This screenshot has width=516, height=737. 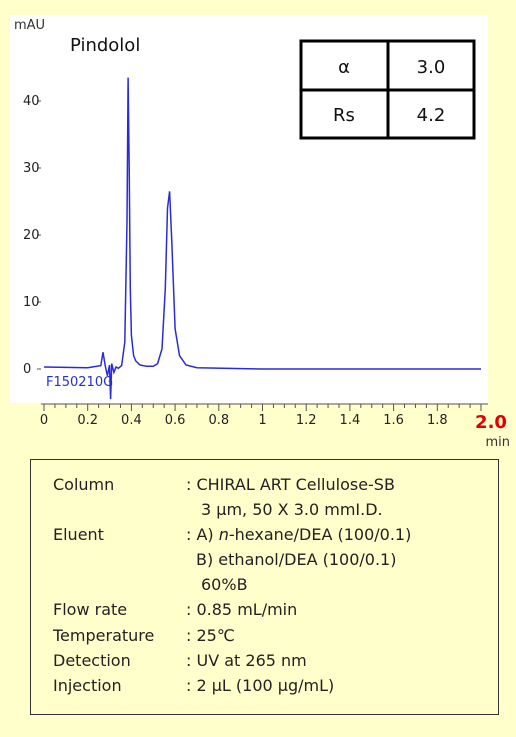 I want to click on column-value: : CHIRAL ART Cellulose-SB, so click(x=290, y=484).